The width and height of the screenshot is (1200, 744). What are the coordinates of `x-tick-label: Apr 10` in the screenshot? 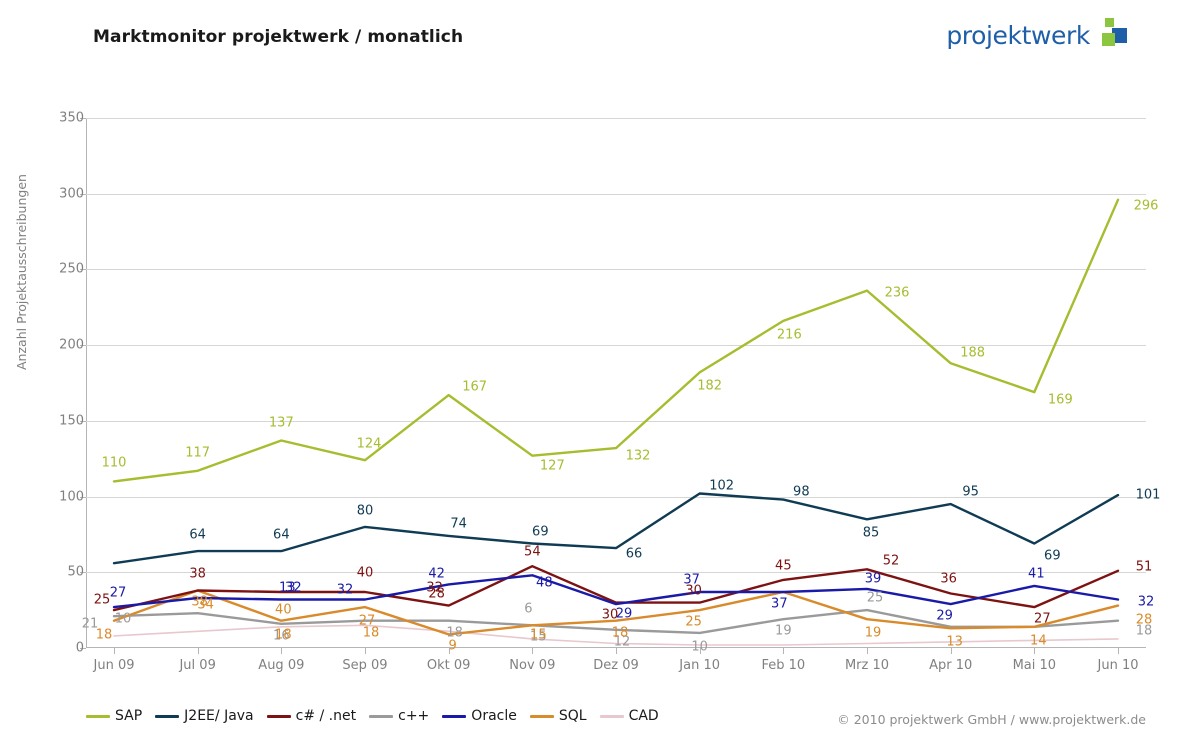 It's located at (951, 665).